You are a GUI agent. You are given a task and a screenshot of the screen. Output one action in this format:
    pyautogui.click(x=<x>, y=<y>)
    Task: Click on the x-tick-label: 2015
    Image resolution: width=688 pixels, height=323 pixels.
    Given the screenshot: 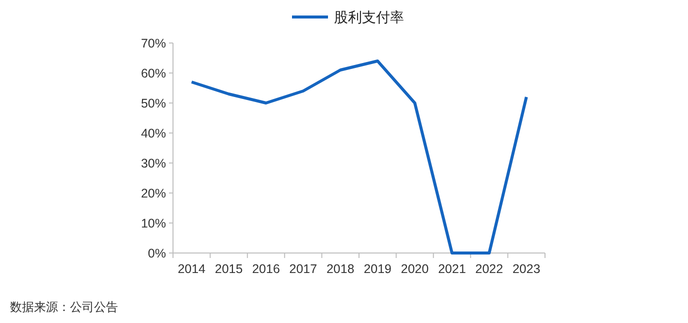 What is the action you would take?
    pyautogui.click(x=228, y=269)
    